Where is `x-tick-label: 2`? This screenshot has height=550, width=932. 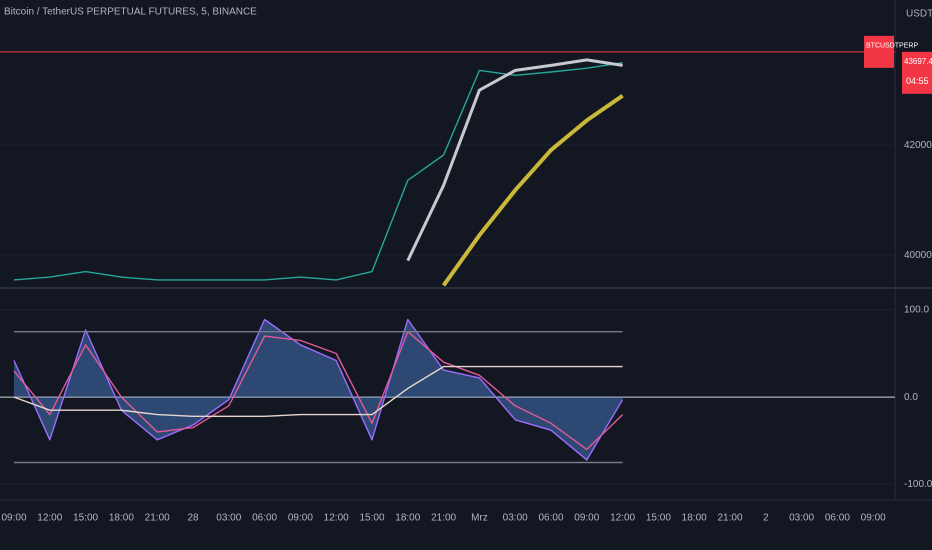
x-tick-label: 2 is located at coordinates (766, 518).